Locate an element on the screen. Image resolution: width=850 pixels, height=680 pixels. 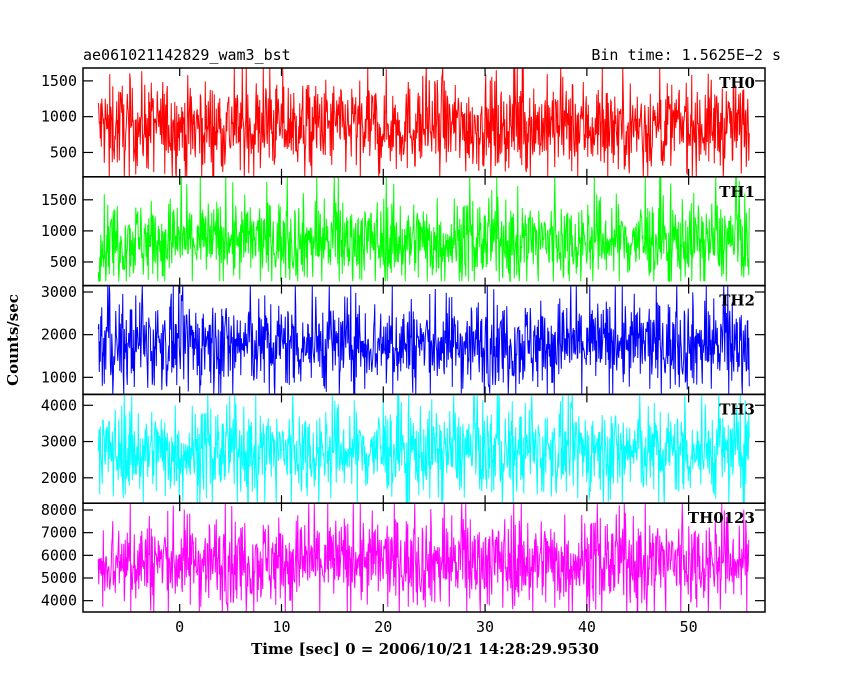
panel-label-th3: TH3 is located at coordinates (737, 409).